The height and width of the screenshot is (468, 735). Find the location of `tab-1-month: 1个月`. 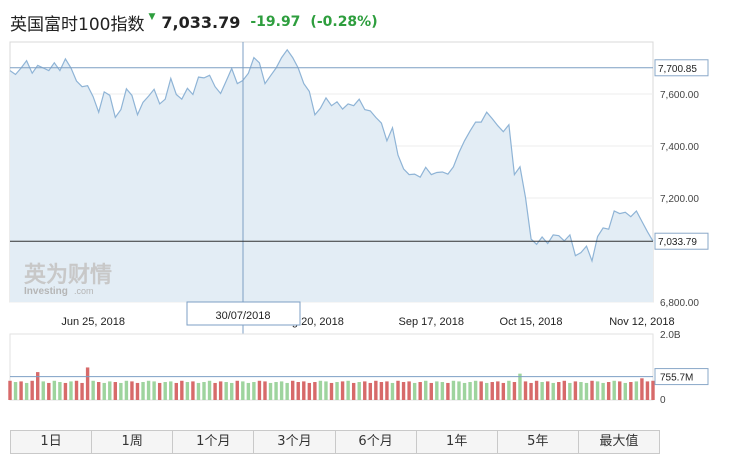

tab-1-month: 1个月 is located at coordinates (214, 442).